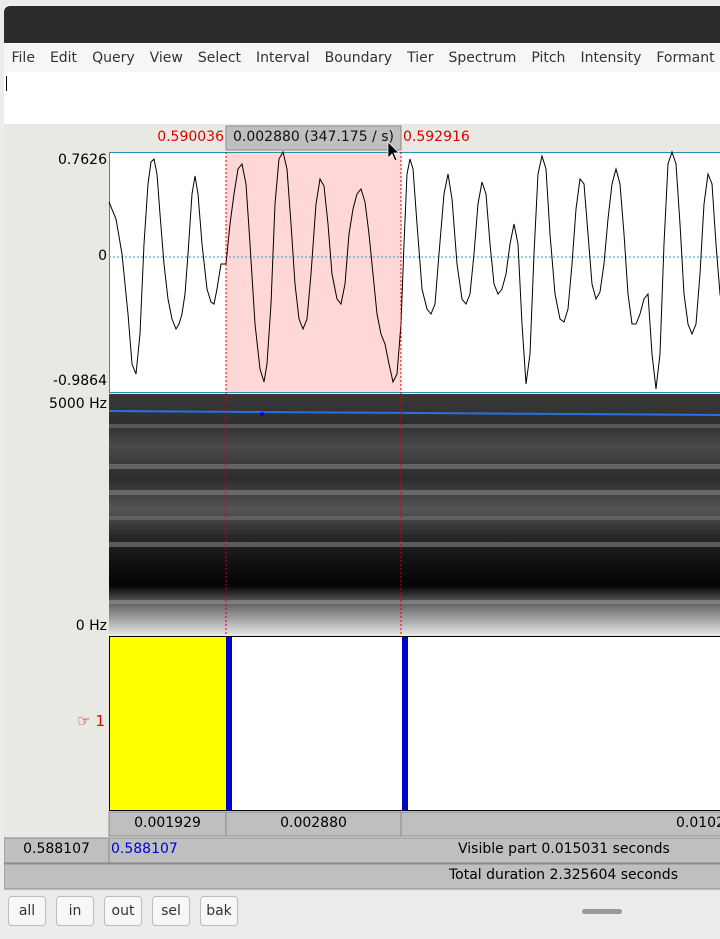 This screenshot has width=720, height=939. What do you see at coordinates (362, 98) in the screenshot?
I see `interval-text-field` at bounding box center [362, 98].